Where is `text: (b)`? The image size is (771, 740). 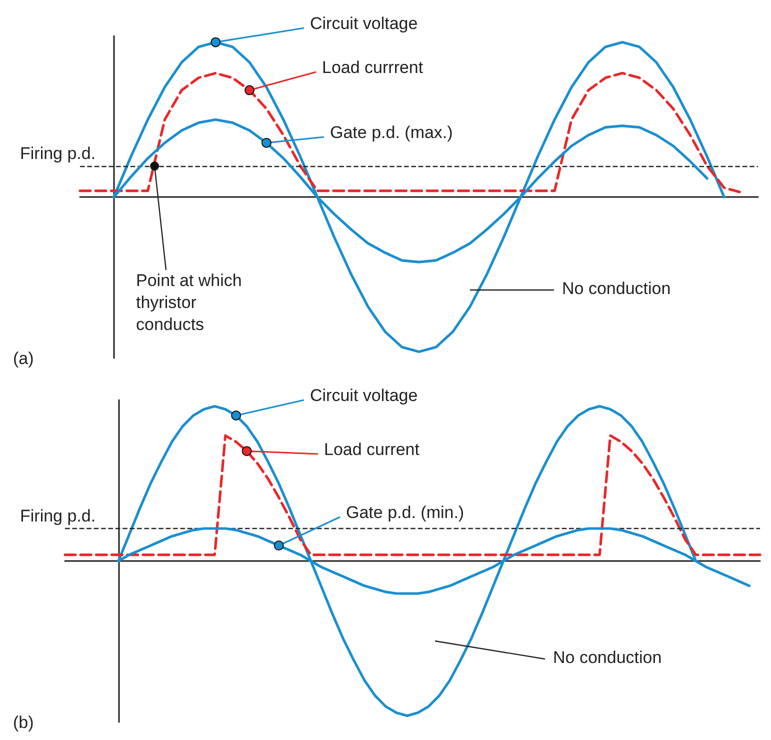
text: (b) is located at coordinates (23, 722).